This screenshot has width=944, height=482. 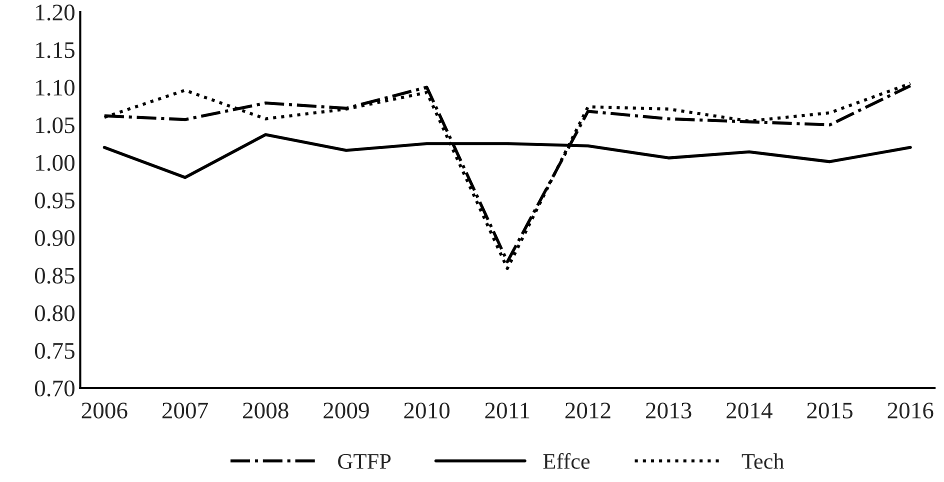 I want to click on y-tick-label: 0.80, so click(x=54, y=313).